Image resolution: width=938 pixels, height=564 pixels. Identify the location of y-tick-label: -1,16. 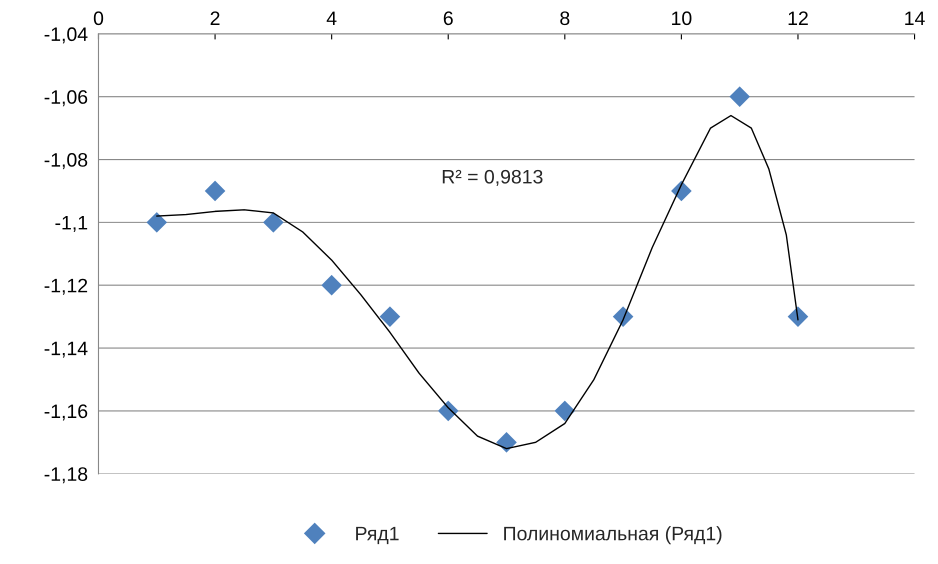
(66, 412).